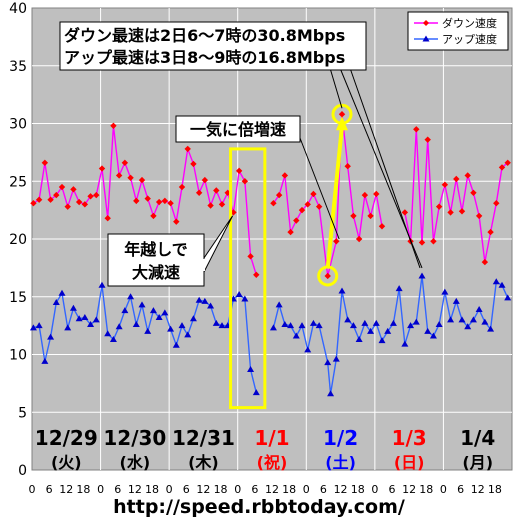 This screenshot has height=527, width=518. What do you see at coordinates (271, 438) in the screenshot?
I see `day-date-label: 1/1` at bounding box center [271, 438].